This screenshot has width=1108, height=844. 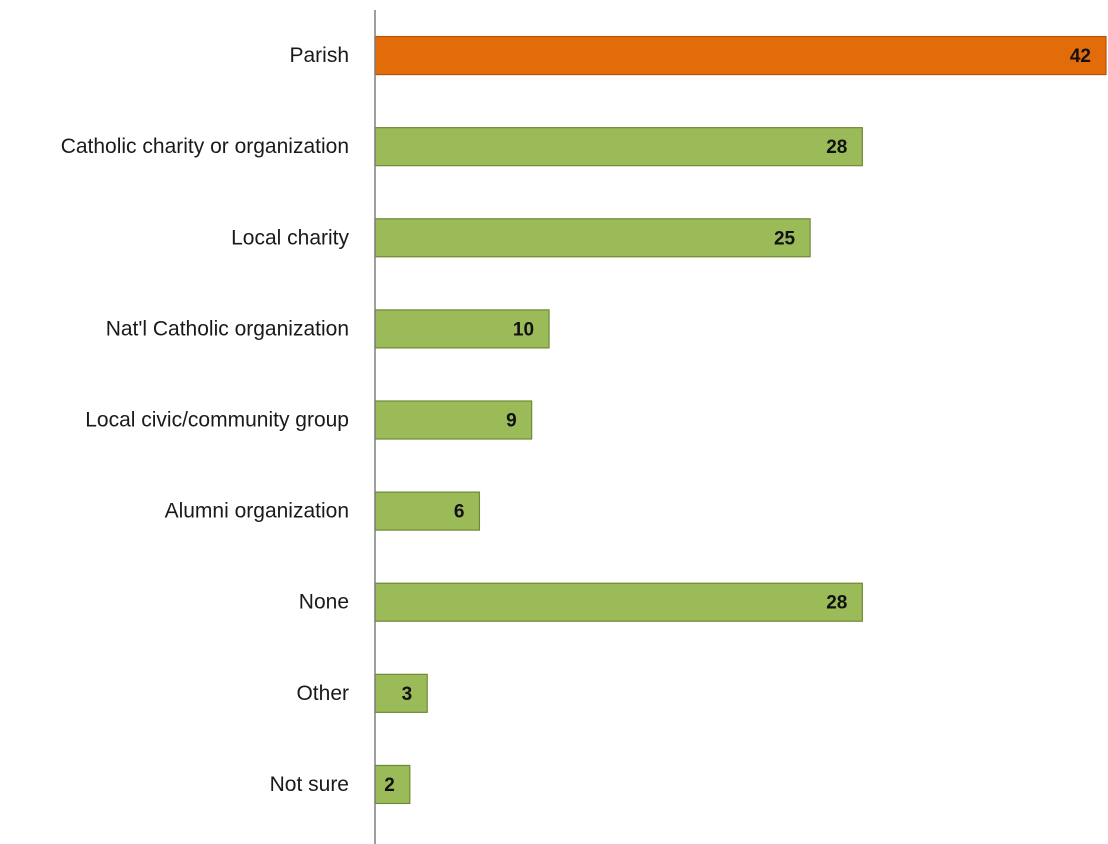 What do you see at coordinates (592, 238) in the screenshot?
I see `bar-local-charity` at bounding box center [592, 238].